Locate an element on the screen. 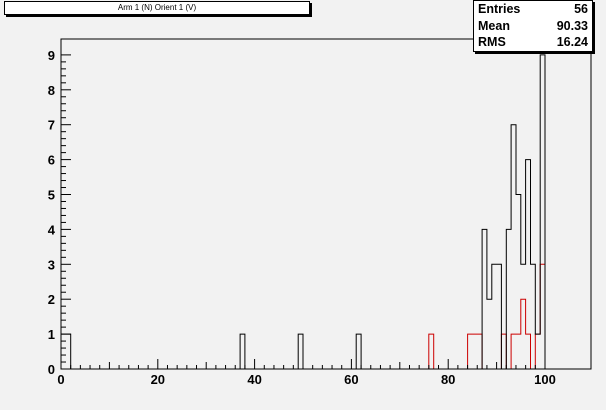 The height and width of the screenshot is (410, 606). y-tick-label: 7 is located at coordinates (51, 125).